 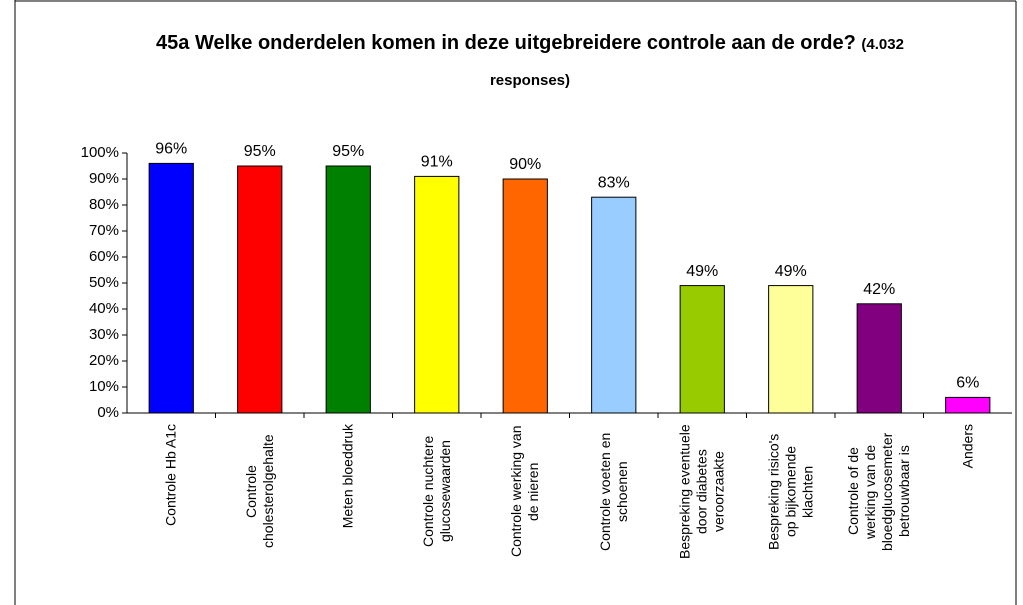 I want to click on y-tick-label: 10%, so click(x=104, y=386).